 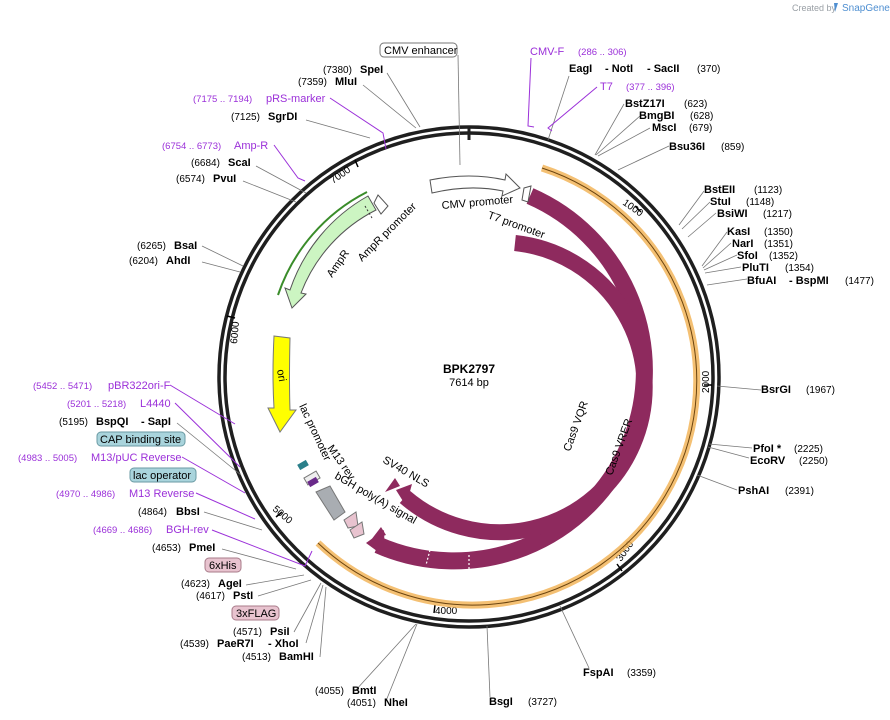 I want to click on enzyme-bspmi: - BspMI, so click(x=809, y=281).